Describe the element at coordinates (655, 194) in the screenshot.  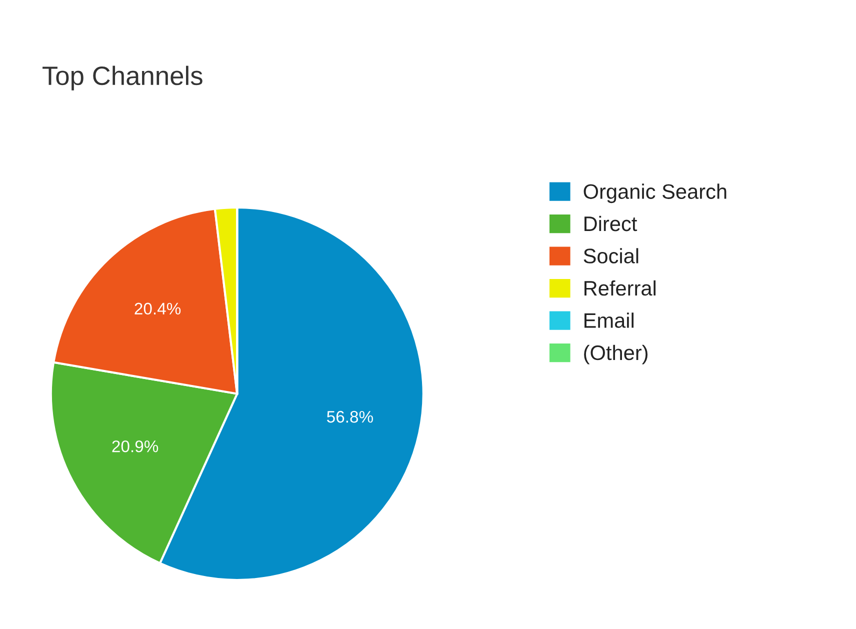
I see `legend-label: Organic Search` at that location.